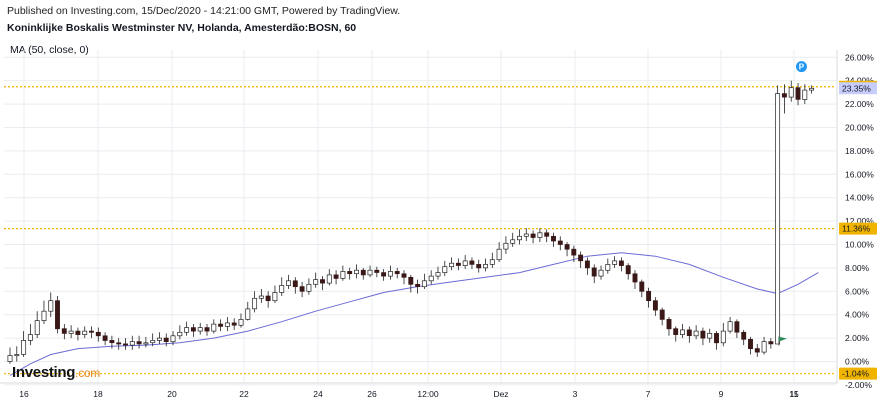 This screenshot has width=880, height=404. What do you see at coordinates (792, 203) in the screenshot?
I see `chart-markers: P` at bounding box center [792, 203].